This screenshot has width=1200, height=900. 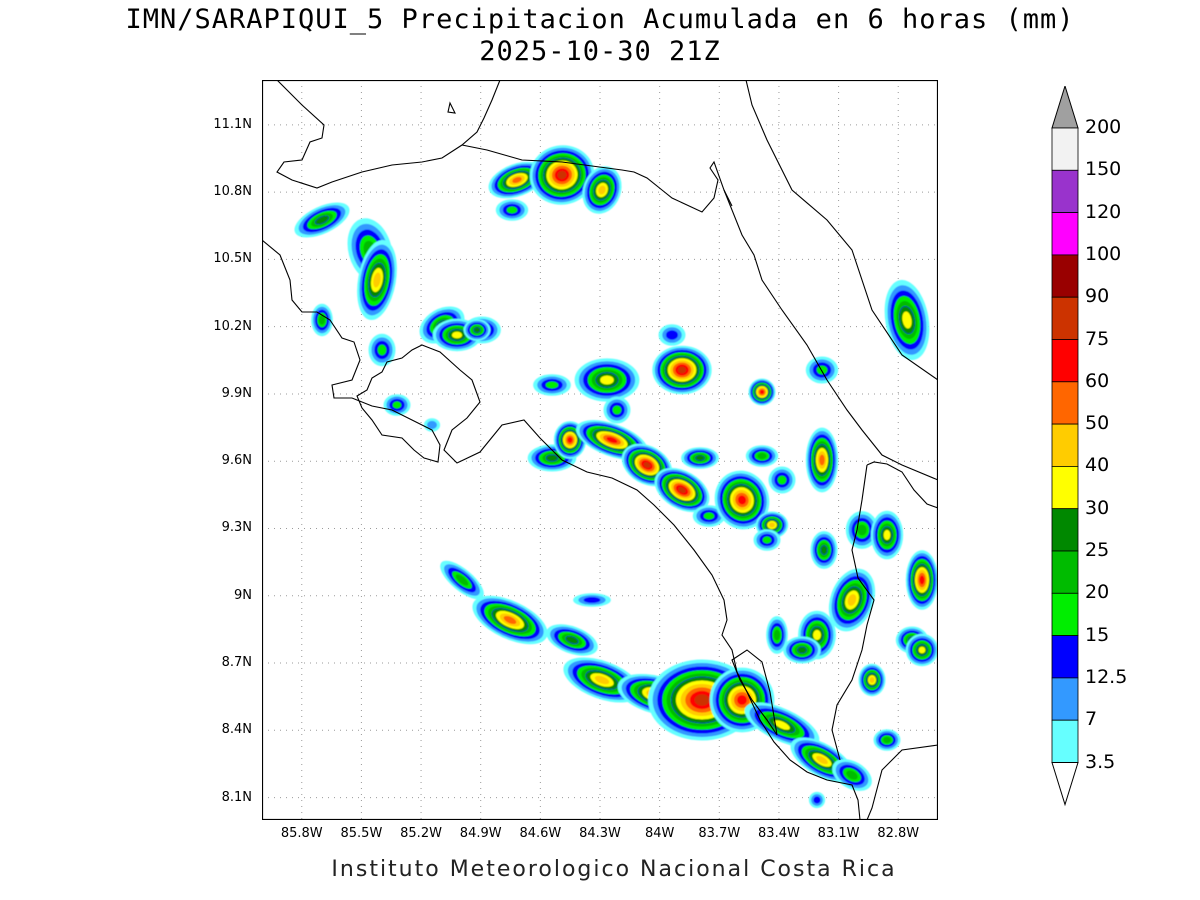 What do you see at coordinates (236, 461) in the screenshot?
I see `lat-tick-label: 9.6N` at bounding box center [236, 461].